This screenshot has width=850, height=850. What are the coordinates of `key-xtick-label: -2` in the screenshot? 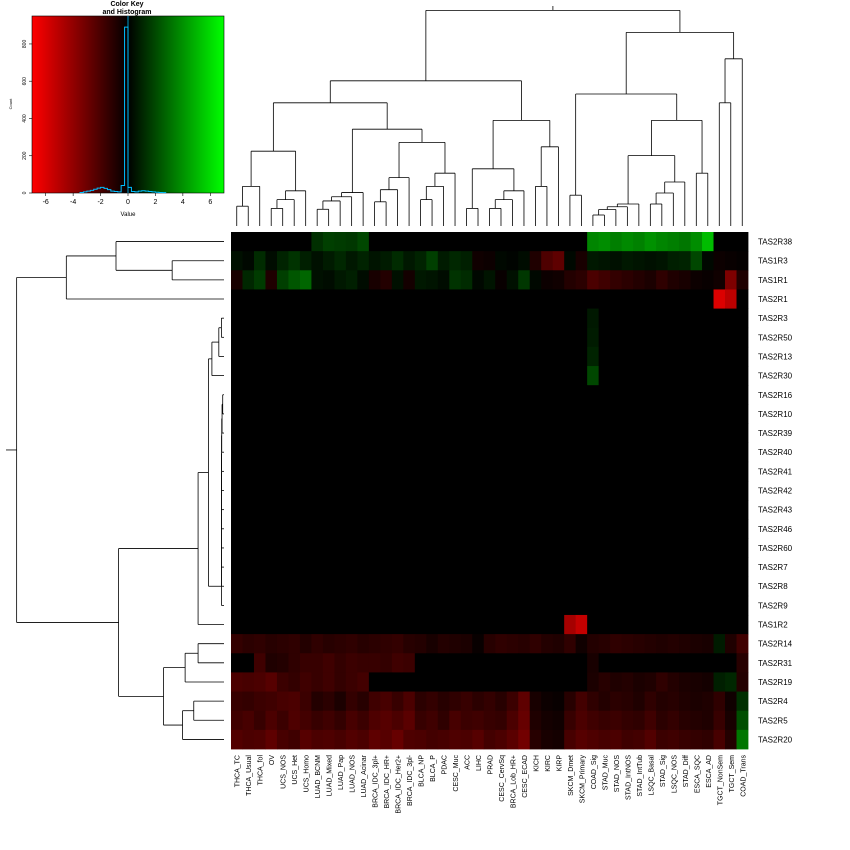 It's located at (100, 202).